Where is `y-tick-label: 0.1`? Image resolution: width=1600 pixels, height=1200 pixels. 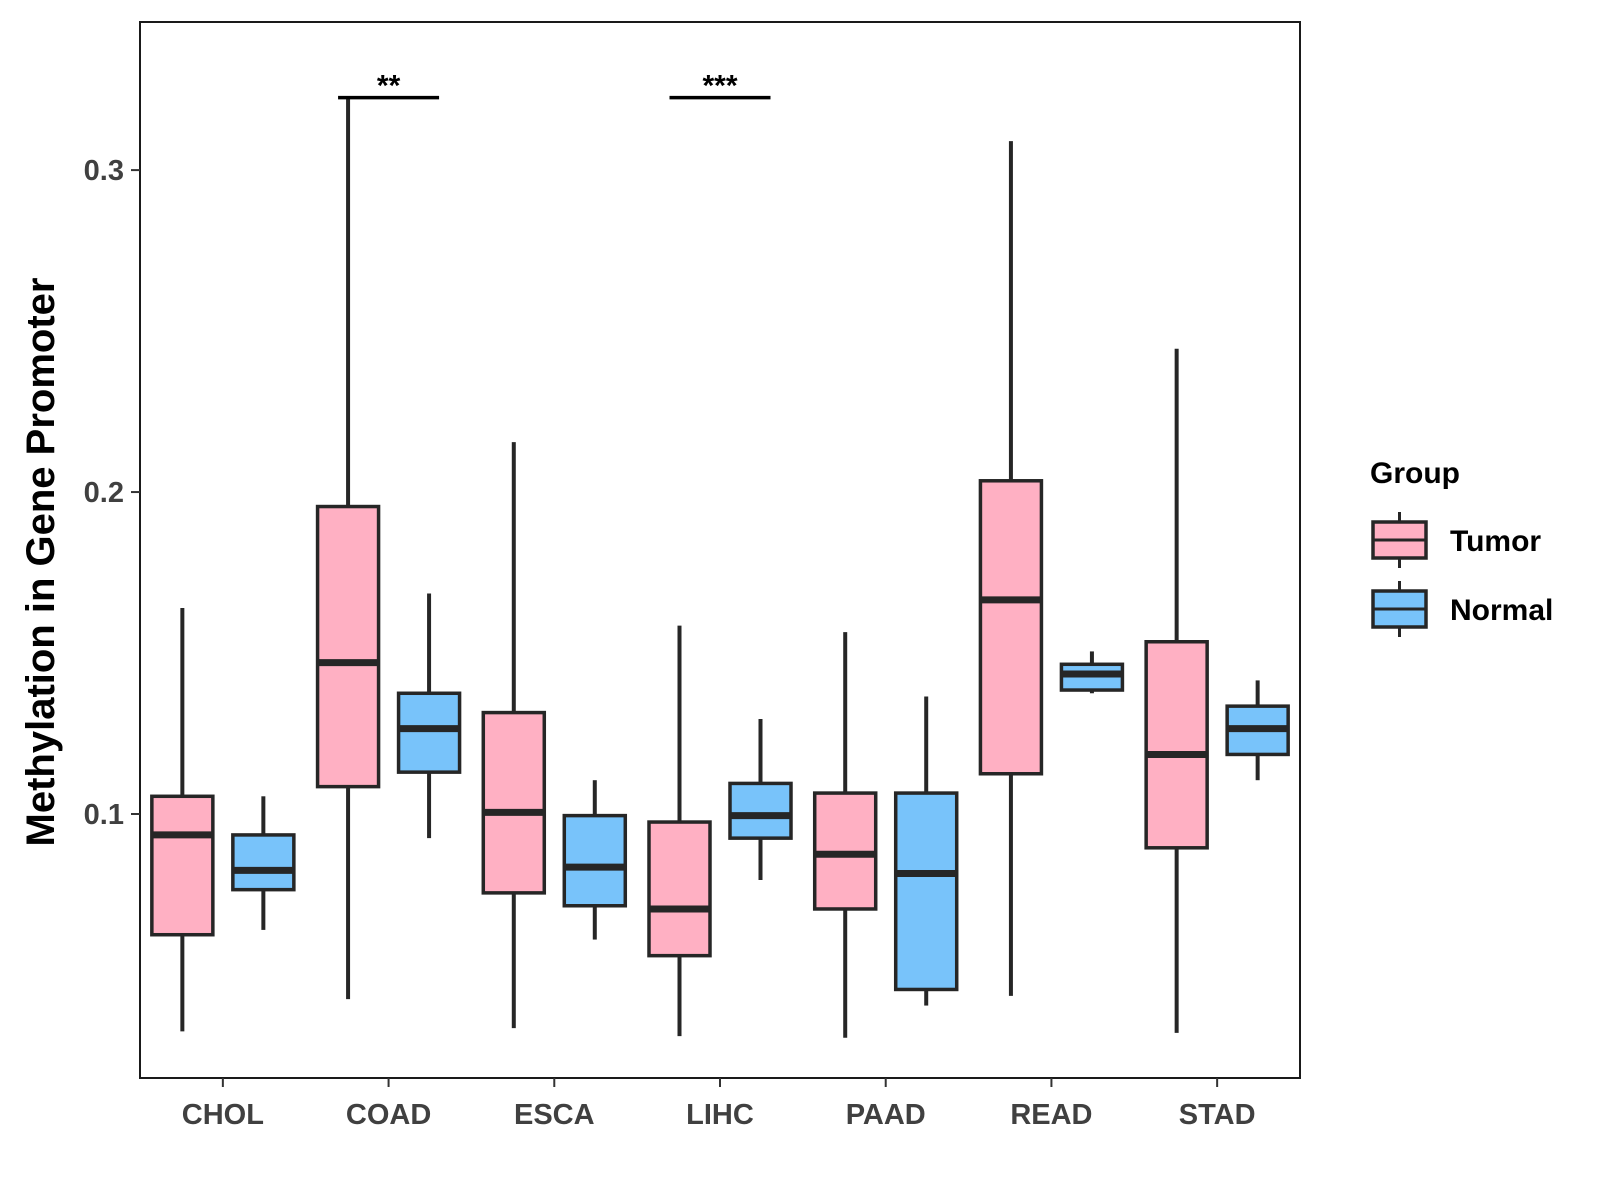
y-tick-label: 0.1 is located at coordinates (104, 815).